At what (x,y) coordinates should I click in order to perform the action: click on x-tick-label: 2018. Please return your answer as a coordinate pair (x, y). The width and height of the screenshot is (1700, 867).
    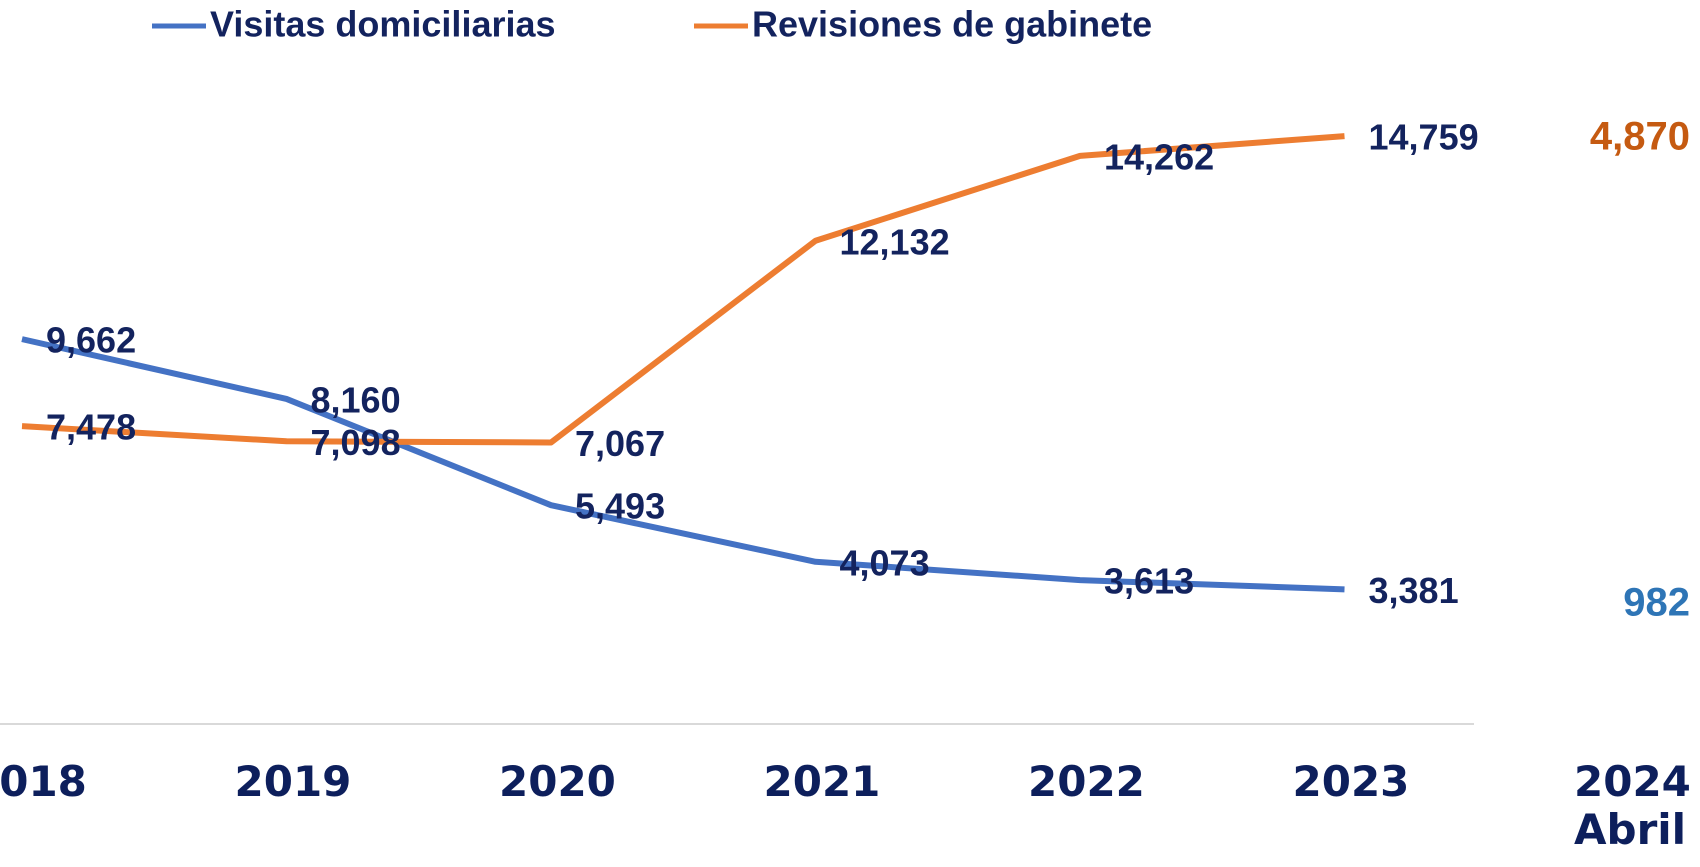
    Looking at the image, I should click on (43, 781).